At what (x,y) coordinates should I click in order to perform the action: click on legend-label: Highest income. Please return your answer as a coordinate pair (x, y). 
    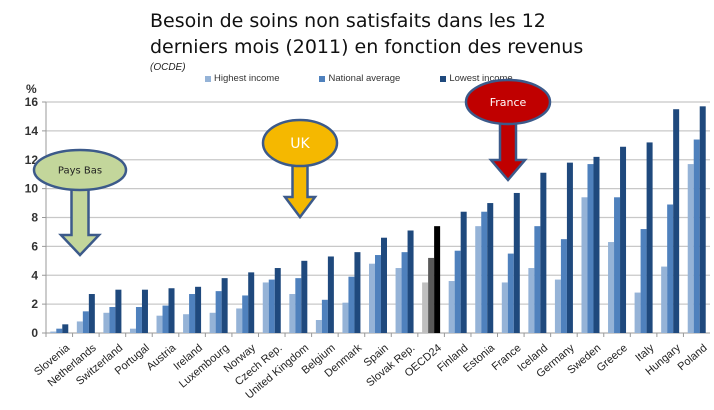
    Looking at the image, I should click on (247, 78).